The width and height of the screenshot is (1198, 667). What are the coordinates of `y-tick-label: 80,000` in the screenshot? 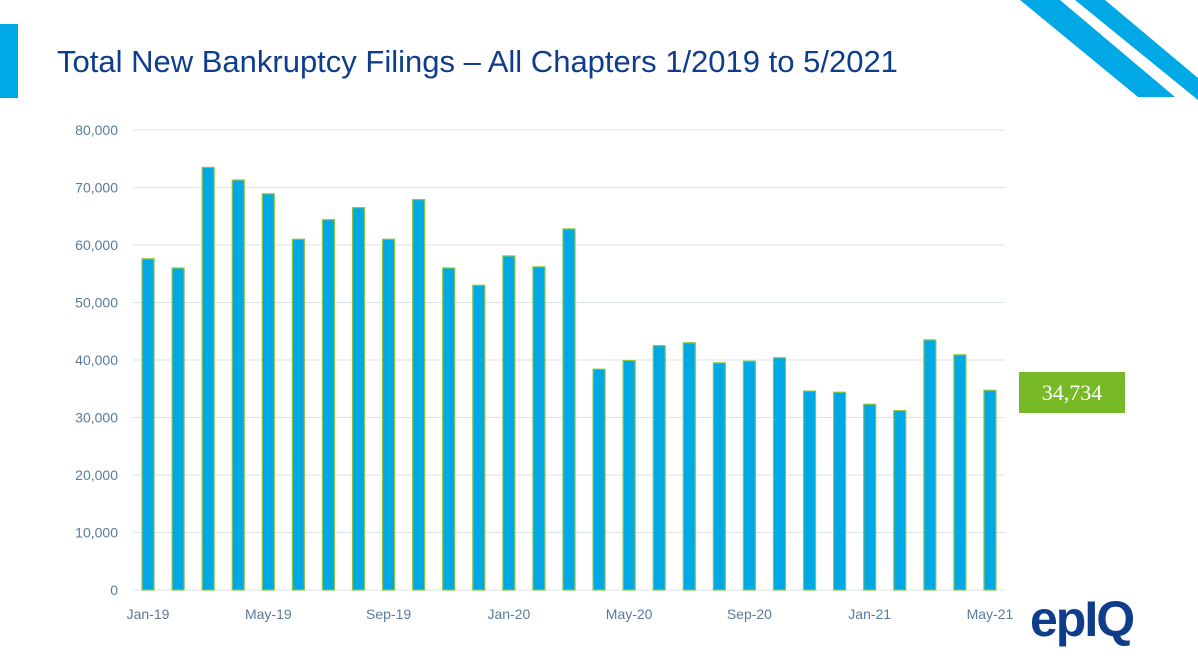 It's located at (96, 130).